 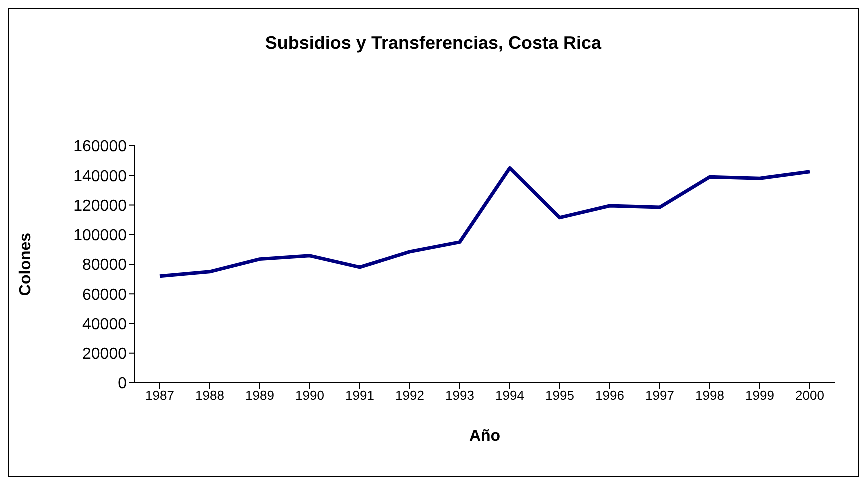 What do you see at coordinates (105, 355) in the screenshot?
I see `y-tick-label: 20000` at bounding box center [105, 355].